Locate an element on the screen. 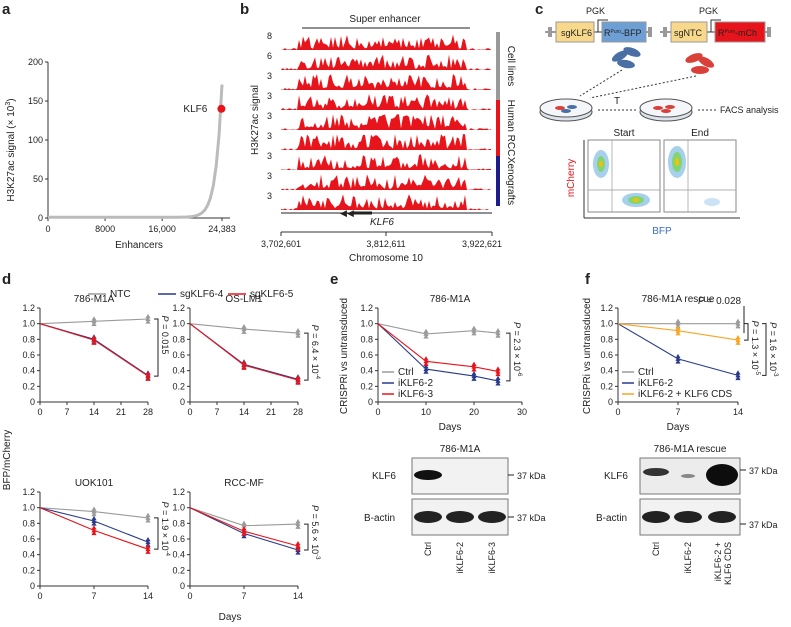 Image resolution: width=791 pixels, height=627 pixels. group-label-xenografts: Xenografts is located at coordinates (510, 181).